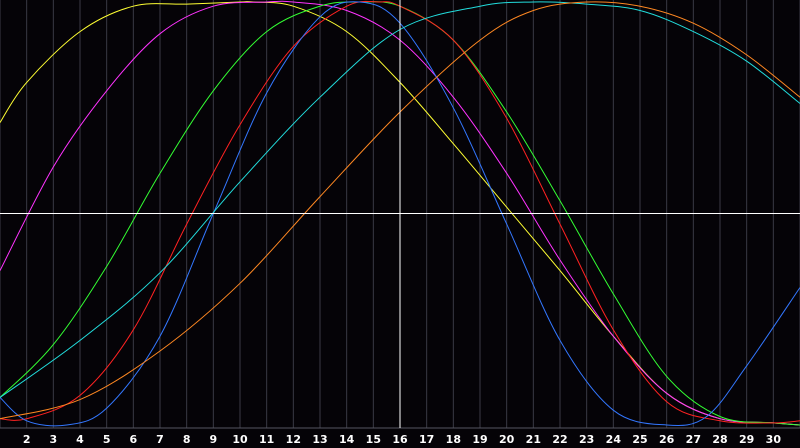  Describe the element at coordinates (746, 439) in the screenshot. I see `x-tick-label: 29` at that location.